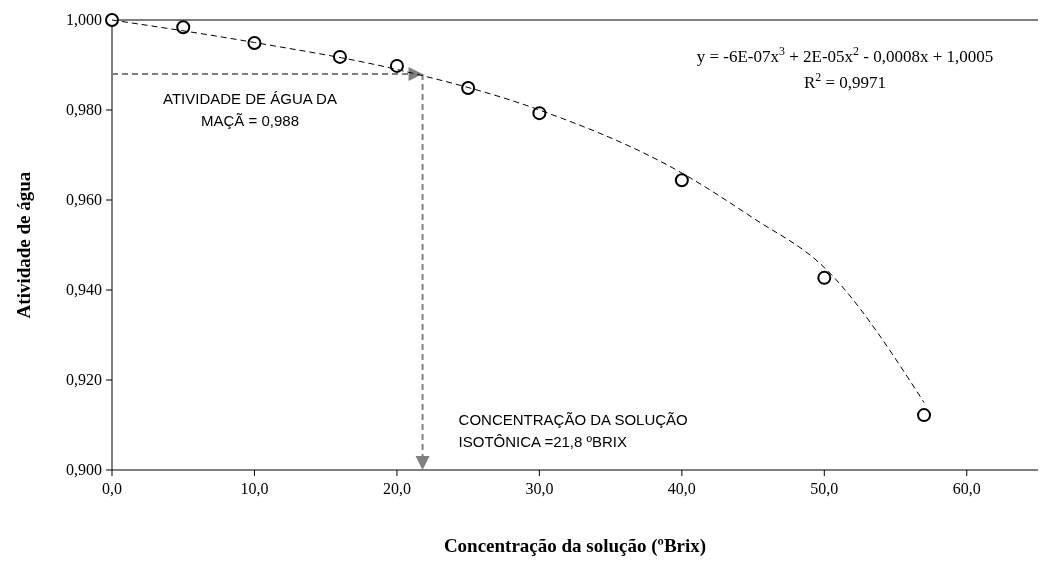  What do you see at coordinates (23, 245) in the screenshot?
I see `y-axis-title: Atividade de água` at bounding box center [23, 245].